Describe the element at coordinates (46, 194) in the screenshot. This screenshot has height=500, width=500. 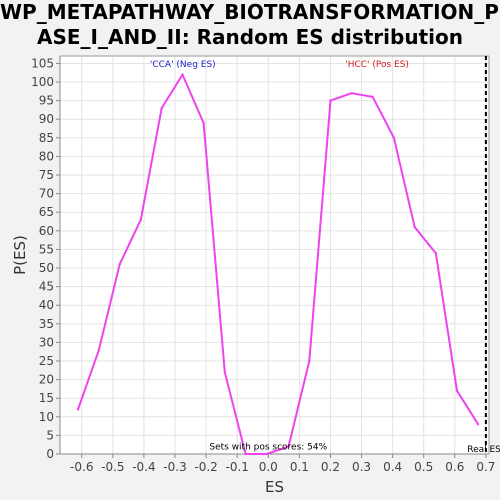
I see `y-tick-label: 70` at that location.